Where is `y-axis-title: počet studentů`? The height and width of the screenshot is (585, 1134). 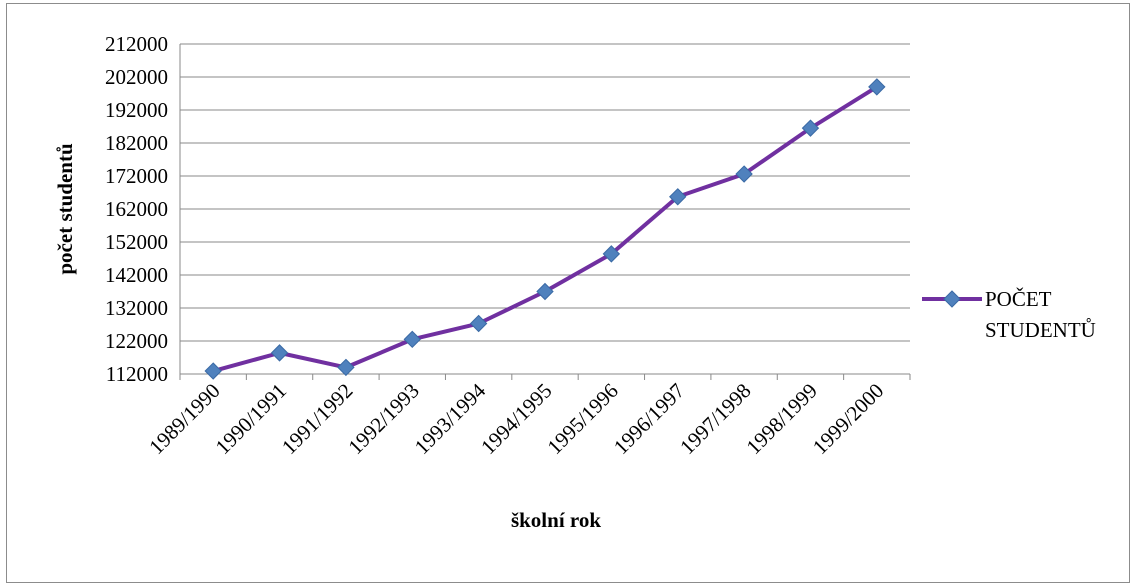 y-axis-title: počet studentů is located at coordinates (65, 209).